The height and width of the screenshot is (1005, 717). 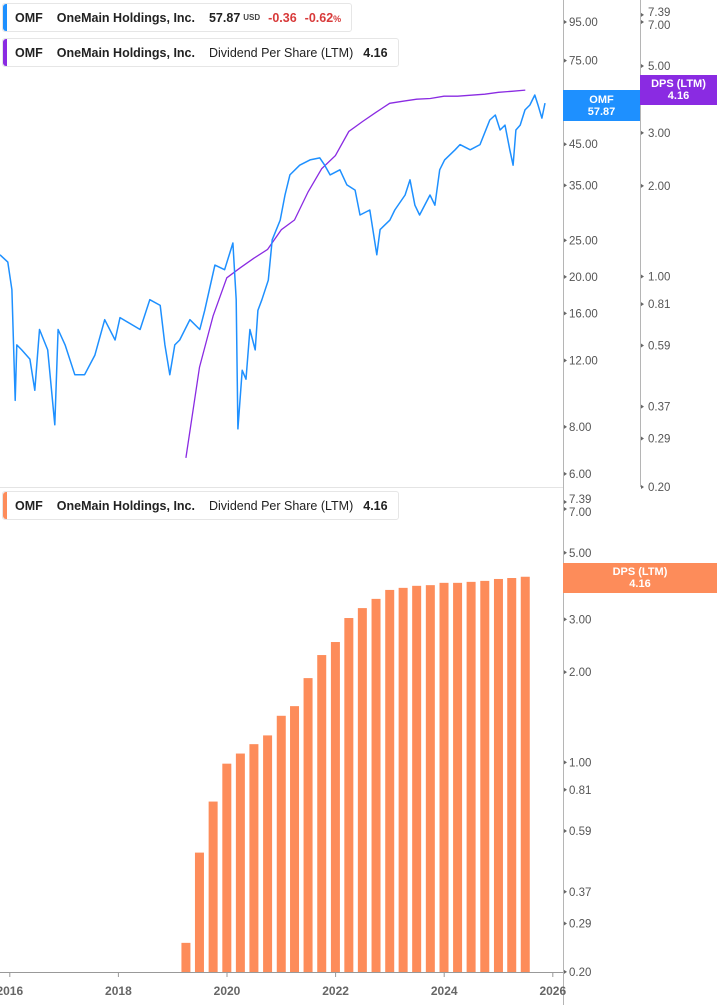 What do you see at coordinates (659, 134) in the screenshot?
I see `dps-axis-label: 3.00` at bounding box center [659, 134].